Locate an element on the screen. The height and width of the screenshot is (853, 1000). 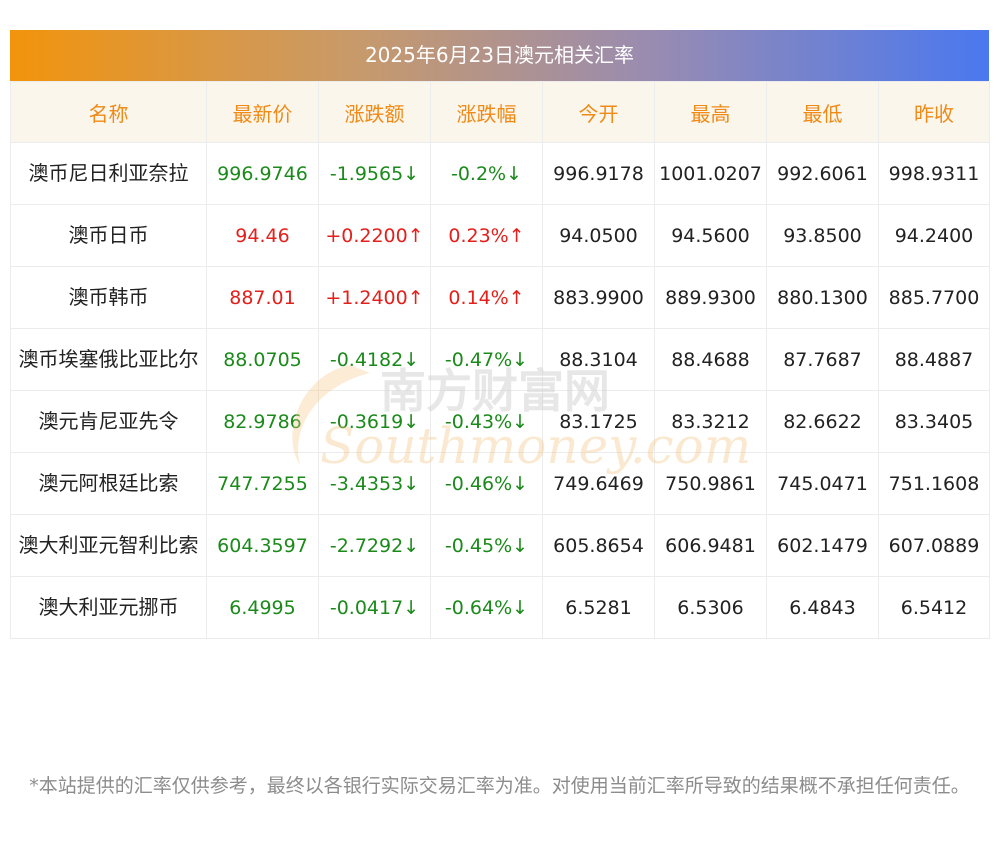
low-cell: 602.1479 is located at coordinates (822, 545).